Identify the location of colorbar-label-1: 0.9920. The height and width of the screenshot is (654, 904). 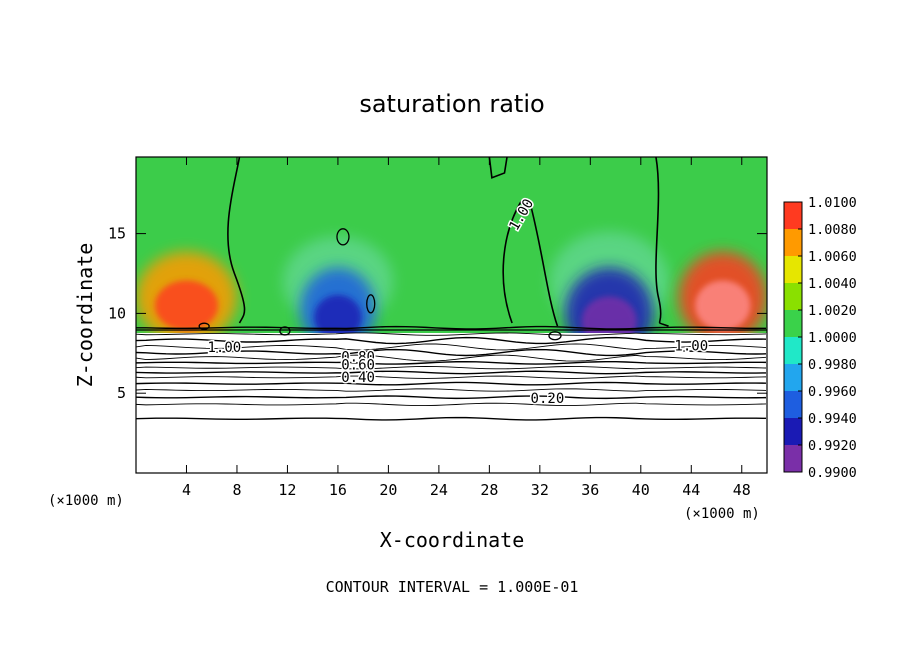
(832, 446).